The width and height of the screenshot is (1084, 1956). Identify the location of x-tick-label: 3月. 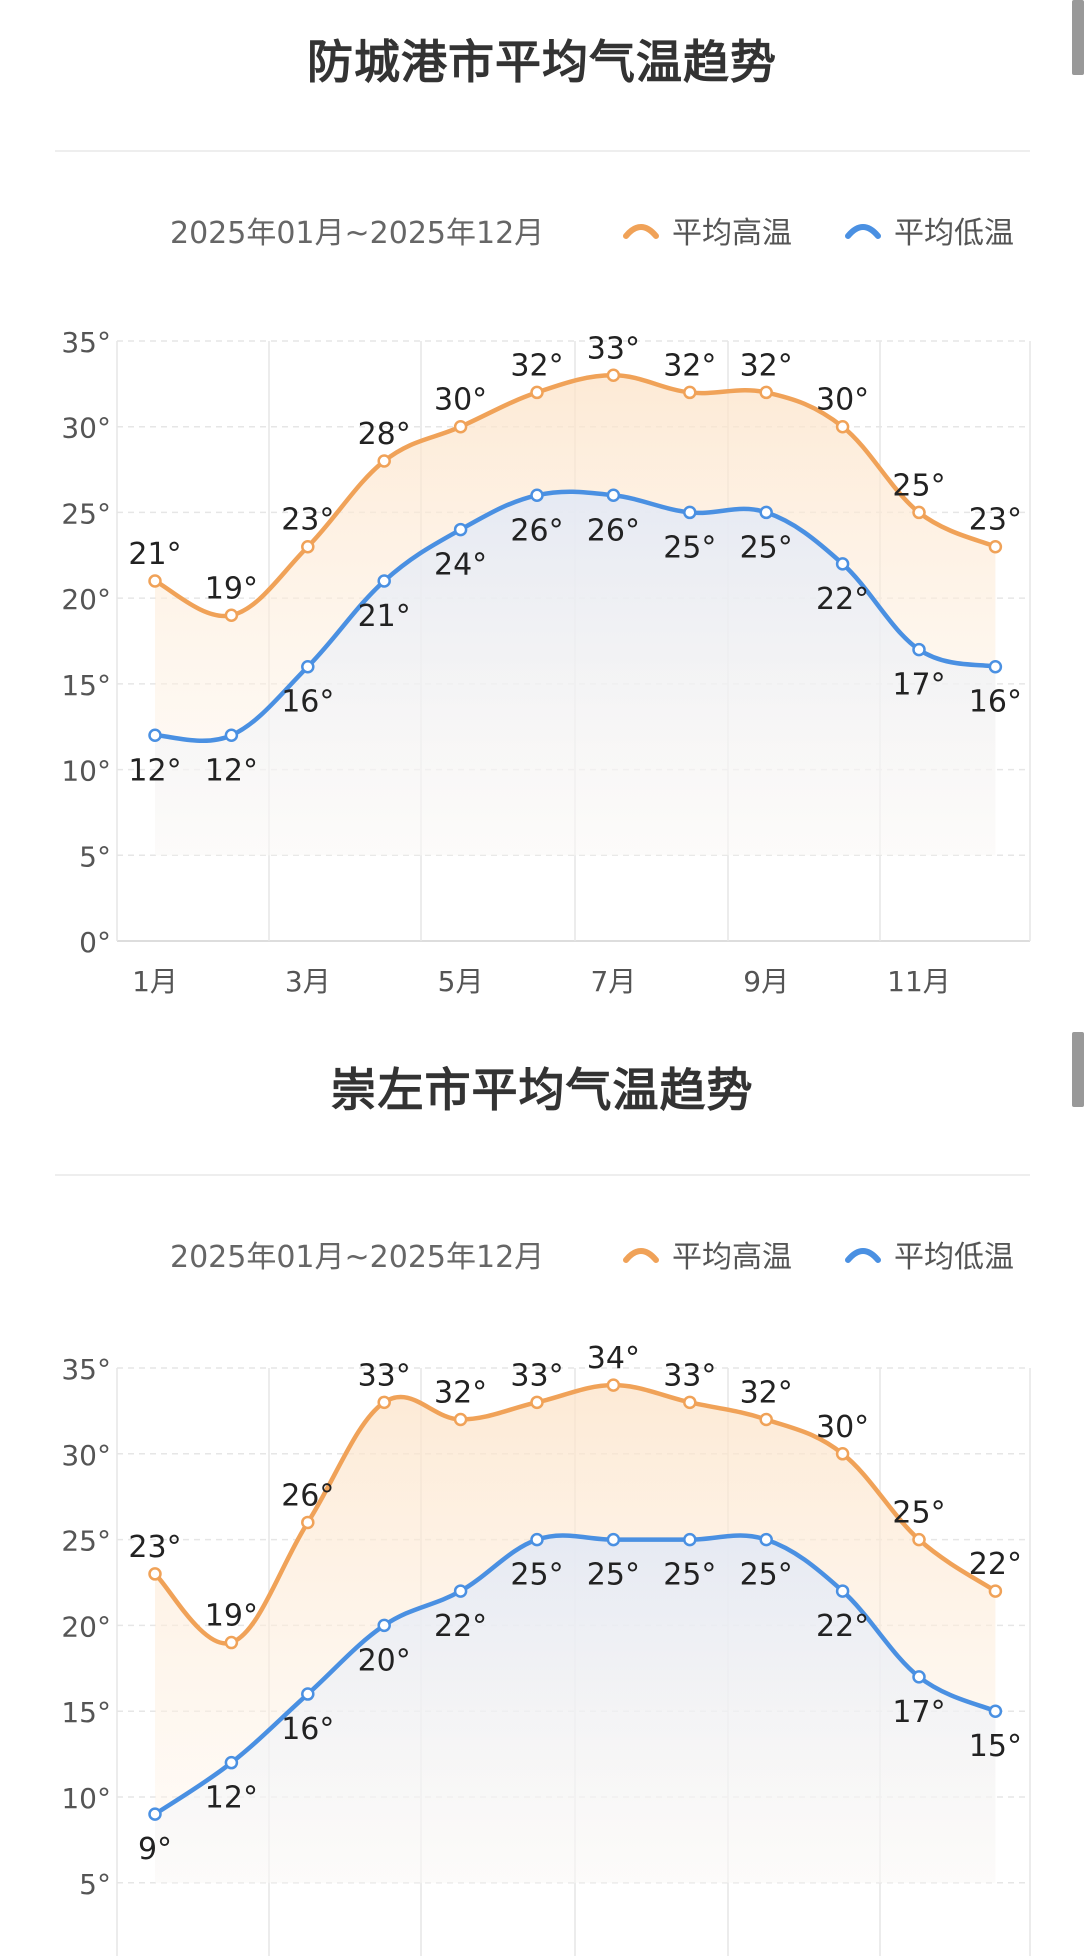
(308, 981).